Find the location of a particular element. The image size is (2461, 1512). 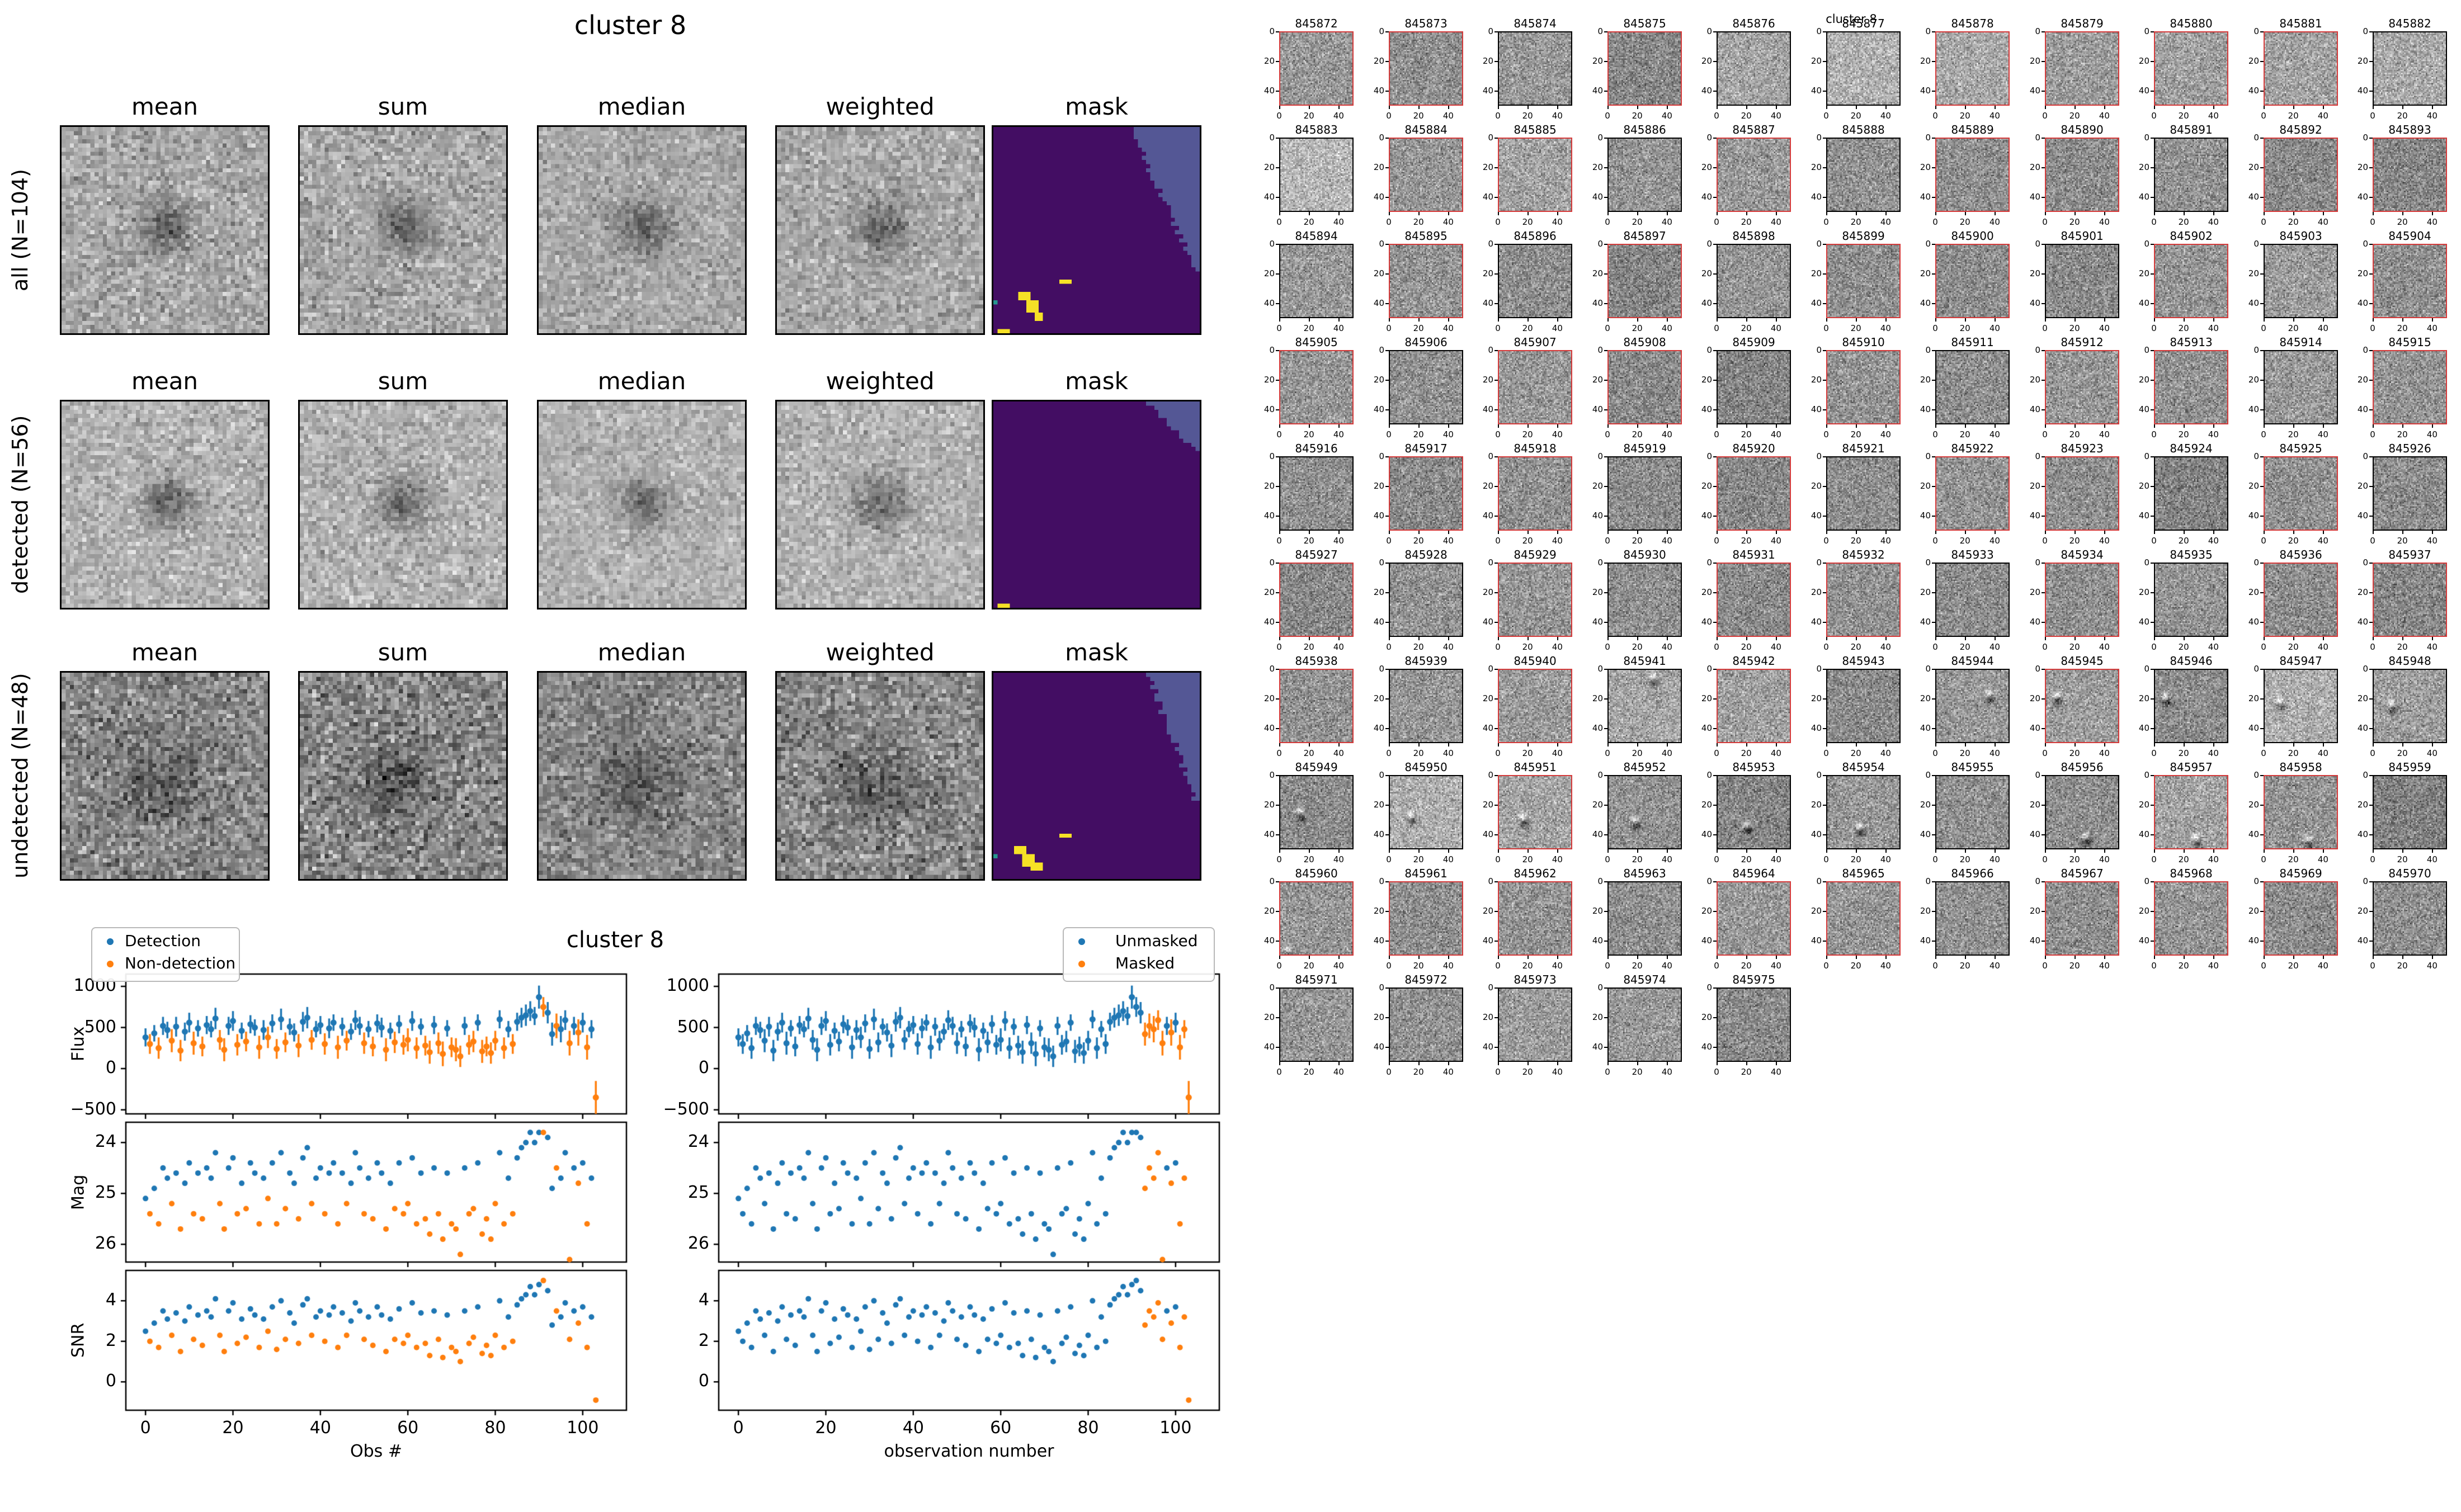

panel-xtick-label: 0 is located at coordinates (145, 1428).